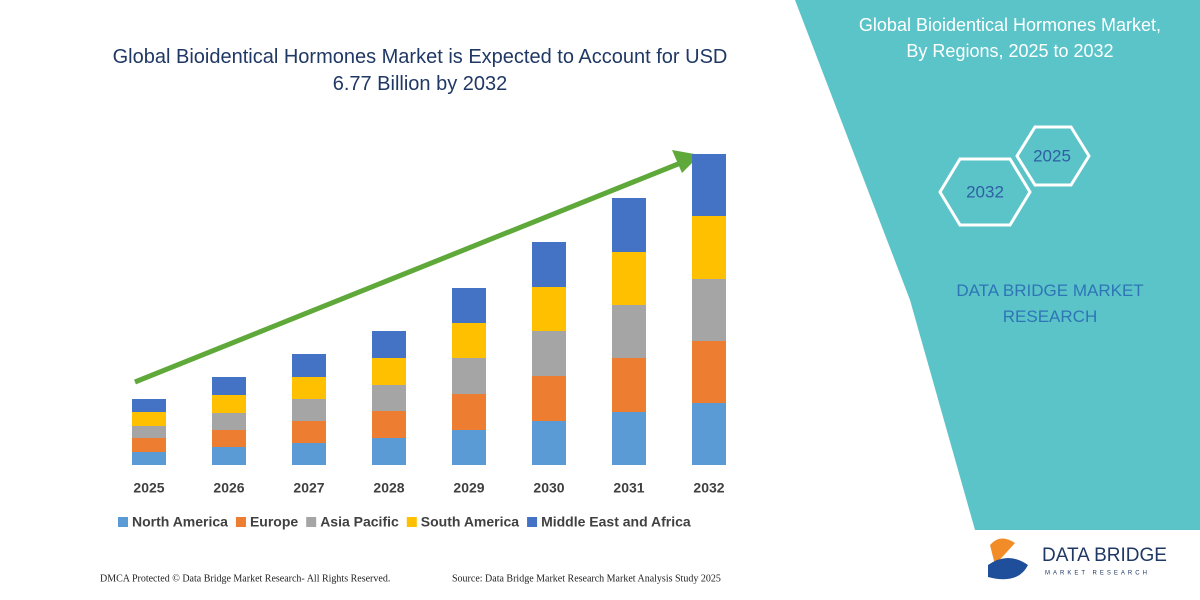  What do you see at coordinates (468, 488) in the screenshot?
I see `x-tick-label: 2029` at bounding box center [468, 488].